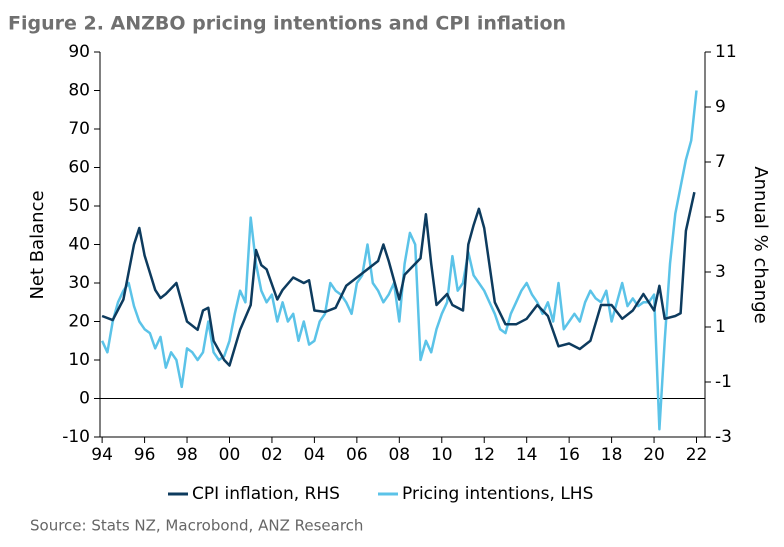  Describe the element at coordinates (569, 455) in the screenshot. I see `x-tick-label: 16` at that location.